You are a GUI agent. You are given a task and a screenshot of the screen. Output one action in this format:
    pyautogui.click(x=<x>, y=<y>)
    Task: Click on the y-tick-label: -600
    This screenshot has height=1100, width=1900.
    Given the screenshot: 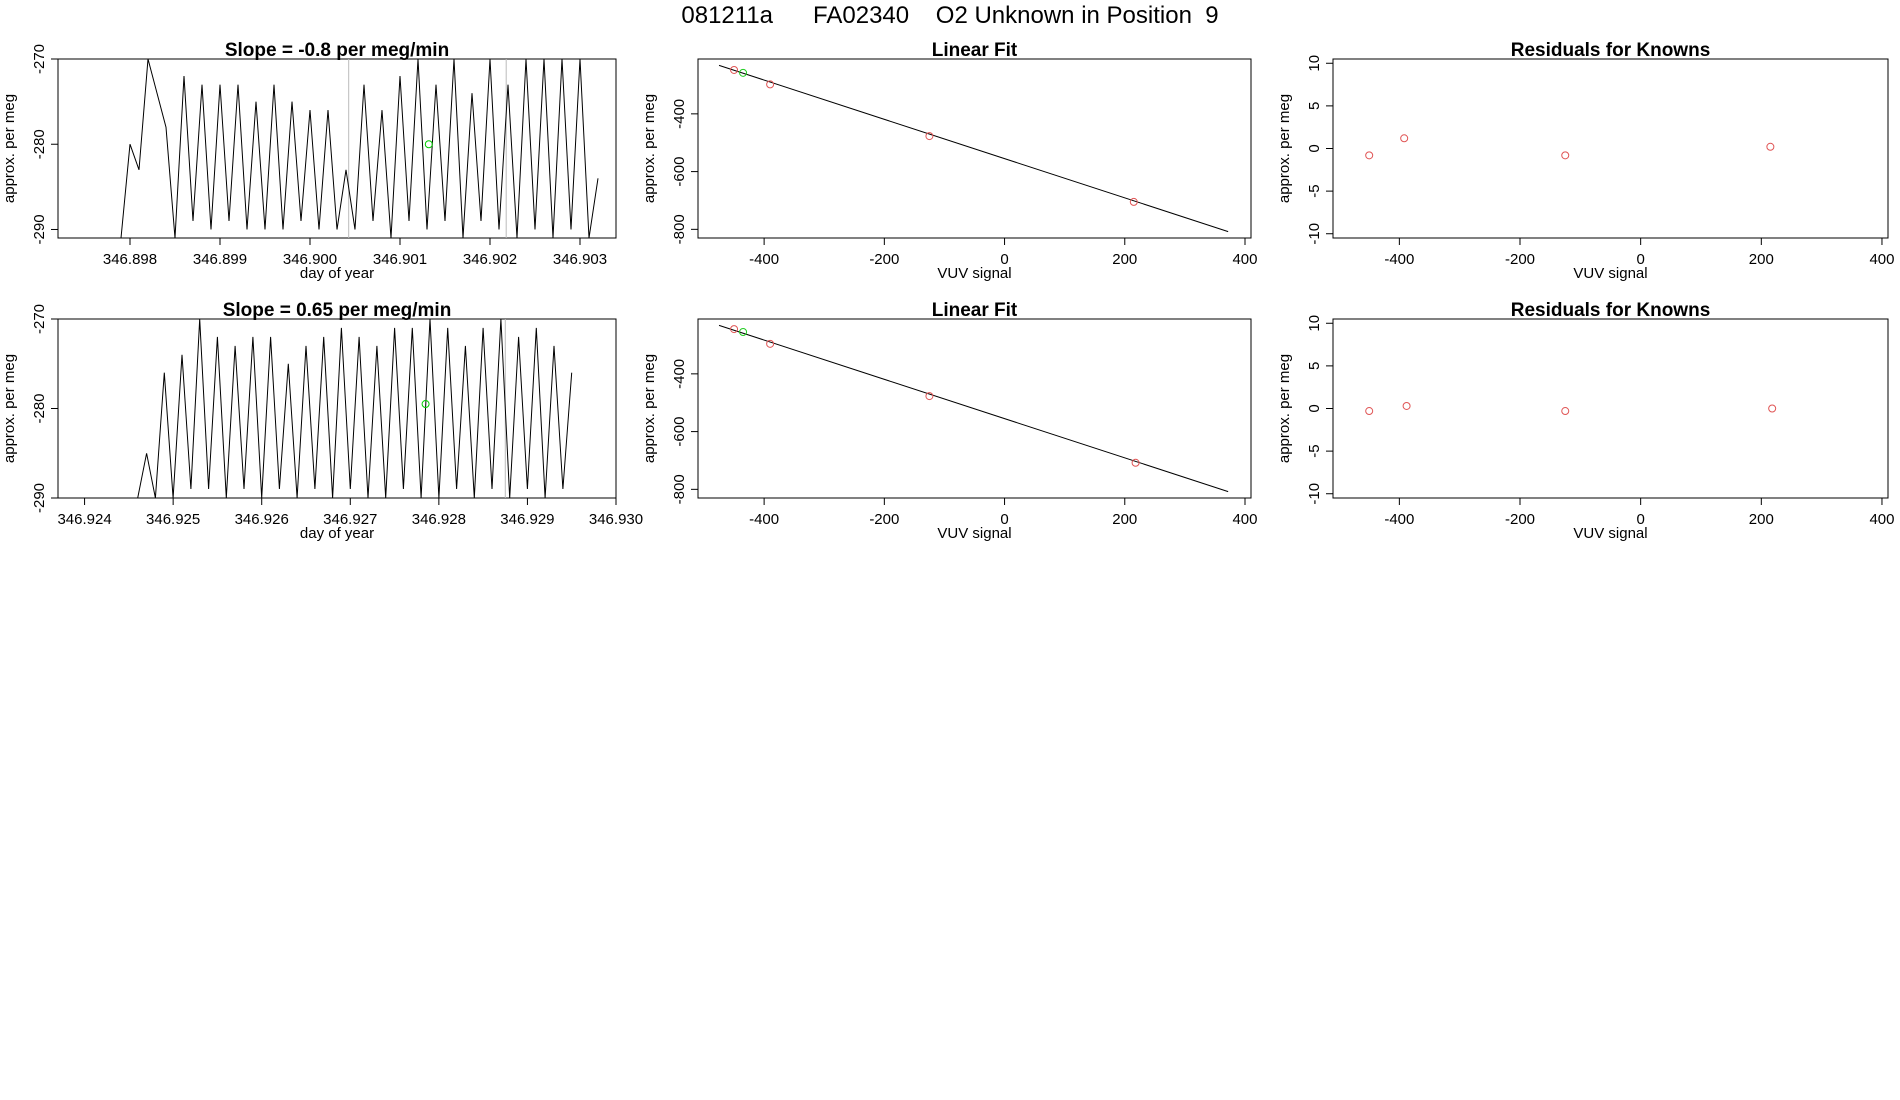 What is the action you would take?
    pyautogui.click(x=679, y=432)
    